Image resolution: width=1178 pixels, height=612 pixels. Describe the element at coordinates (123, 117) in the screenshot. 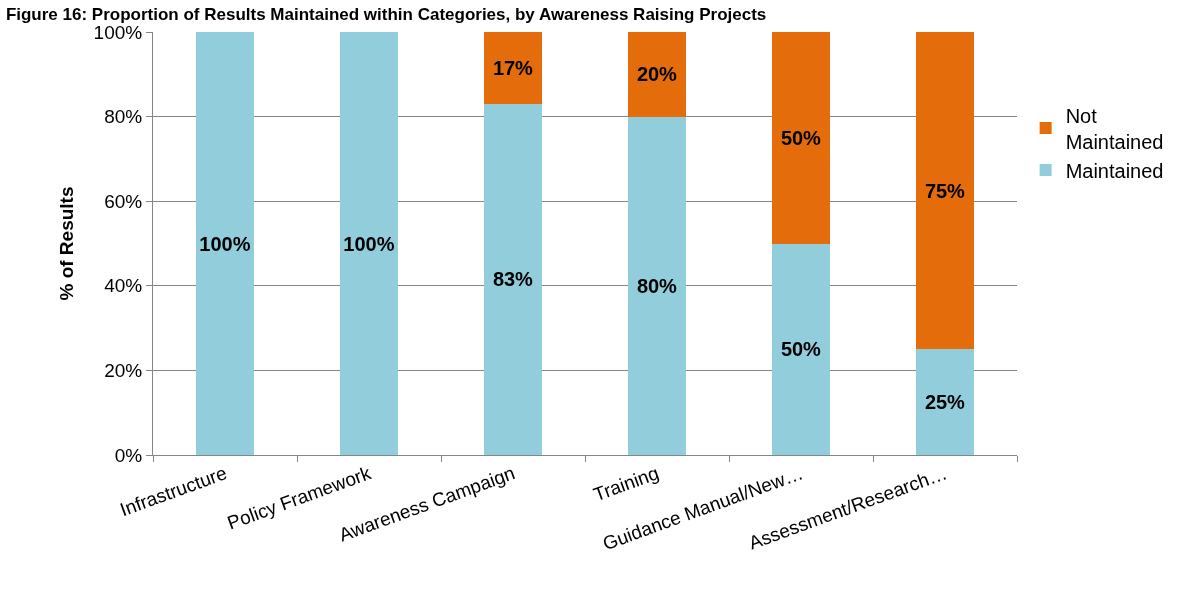

I see `y-tick-label: 80%` at that location.